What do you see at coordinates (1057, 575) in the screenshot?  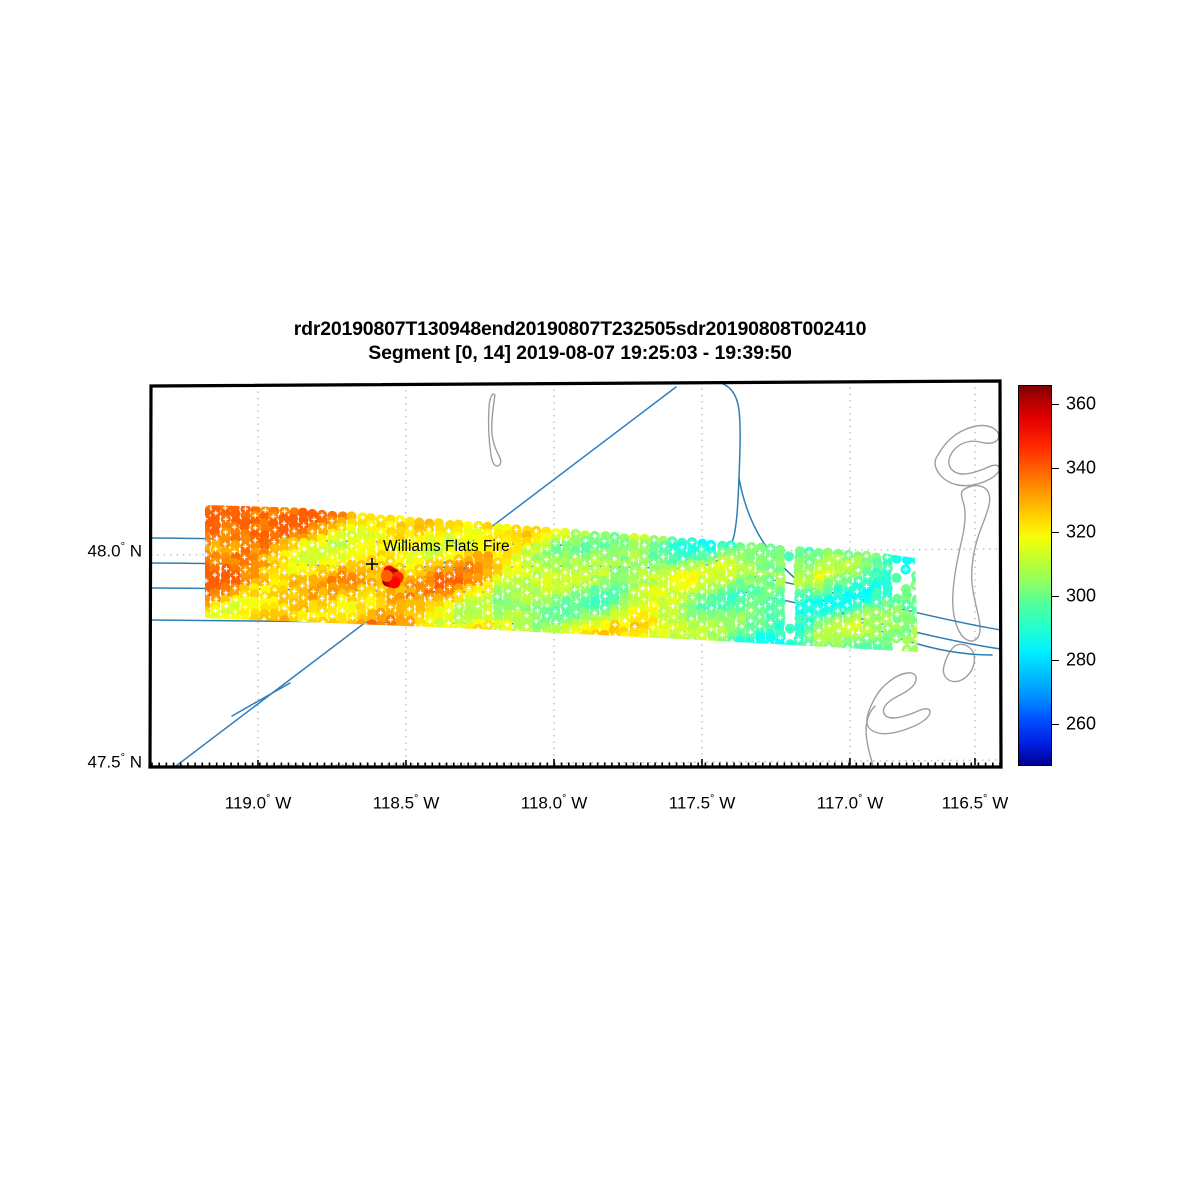 I see `colorbar: 360 340 320 300 280 260` at bounding box center [1057, 575].